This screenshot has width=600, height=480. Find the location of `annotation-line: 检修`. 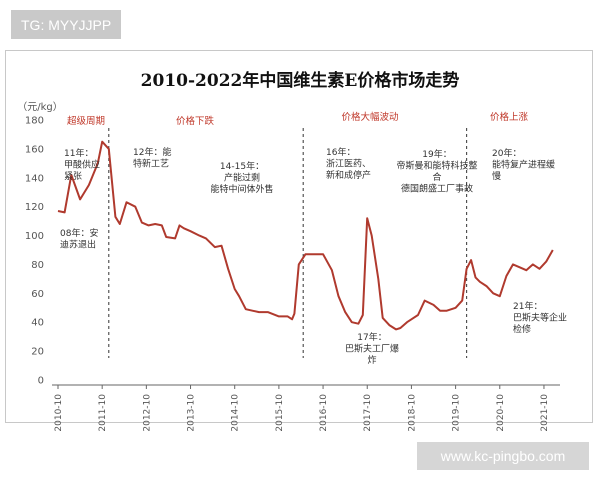

annotation-line: 检修 is located at coordinates (522, 329).